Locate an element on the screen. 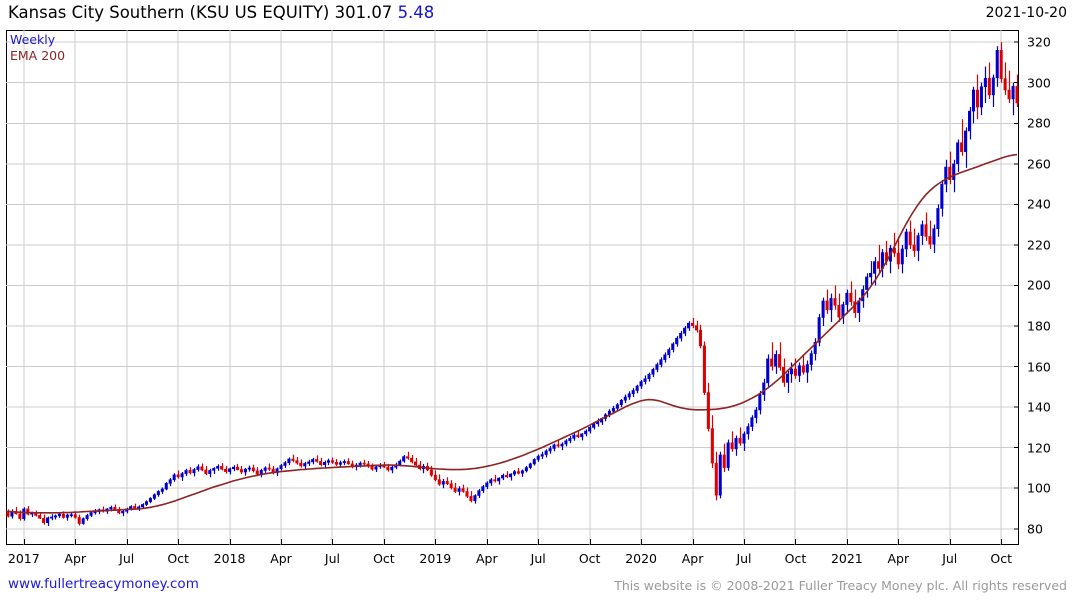 This screenshot has height=600, width=1075. y-axis-tick: 160 is located at coordinates (1039, 367).